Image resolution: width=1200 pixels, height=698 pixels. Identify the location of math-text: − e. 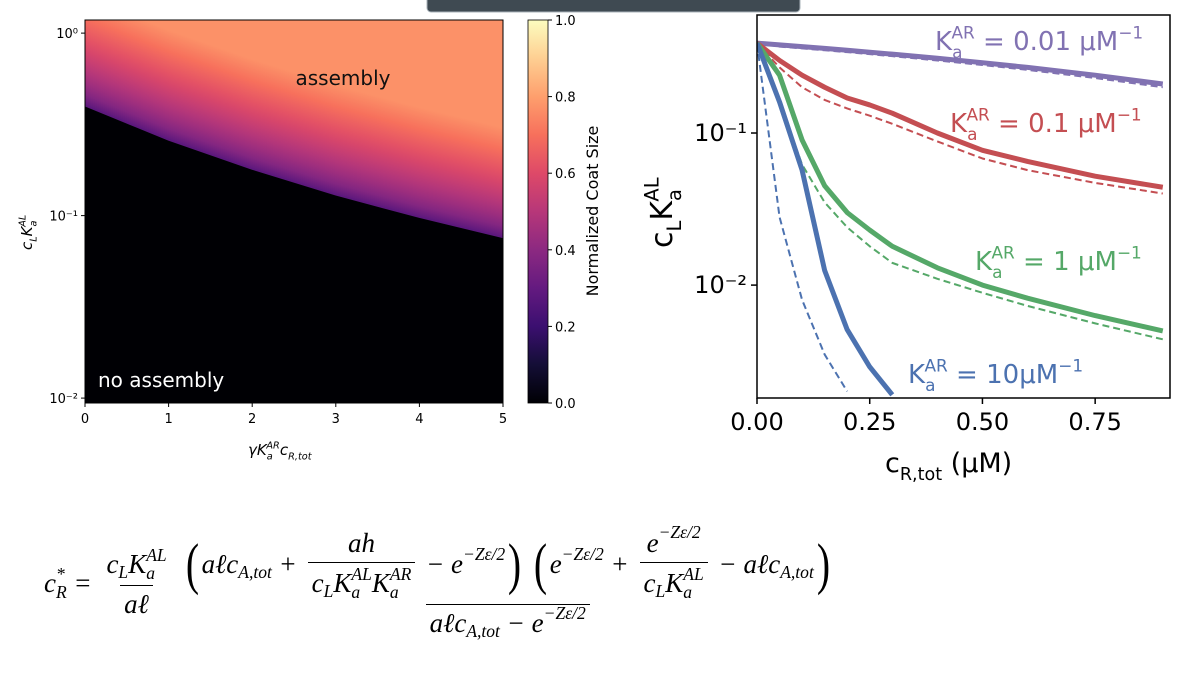
(441, 564).